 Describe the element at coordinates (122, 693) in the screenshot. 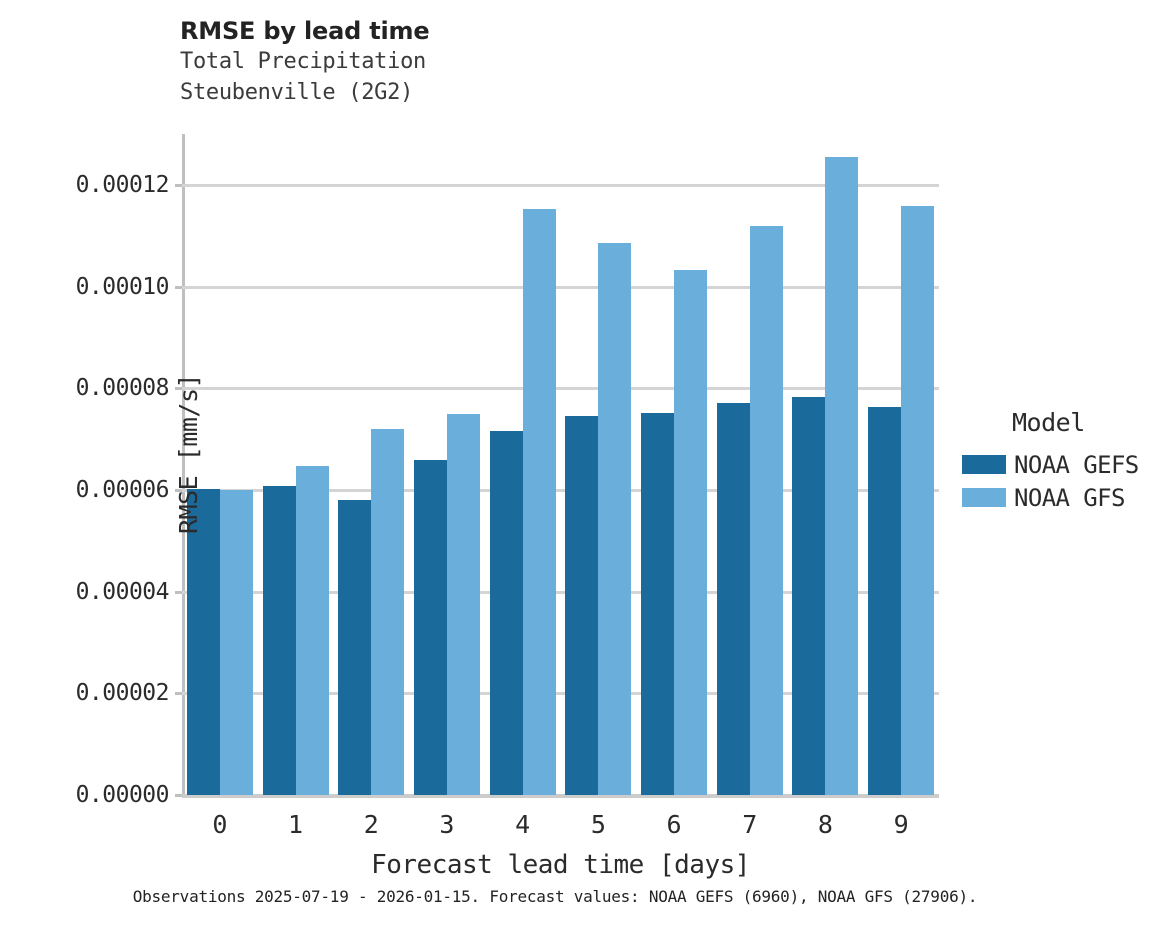

I see `y-tick-label: 0.00002` at that location.